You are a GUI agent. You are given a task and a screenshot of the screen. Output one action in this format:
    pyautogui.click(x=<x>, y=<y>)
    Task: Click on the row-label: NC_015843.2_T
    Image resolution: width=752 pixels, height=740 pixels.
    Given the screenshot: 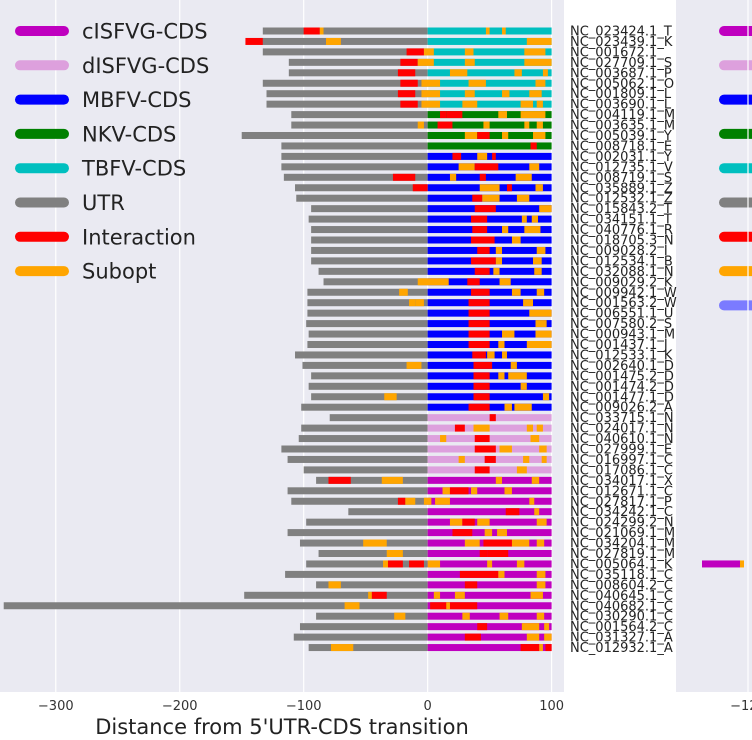 What is the action you would take?
    pyautogui.click(x=621, y=209)
    